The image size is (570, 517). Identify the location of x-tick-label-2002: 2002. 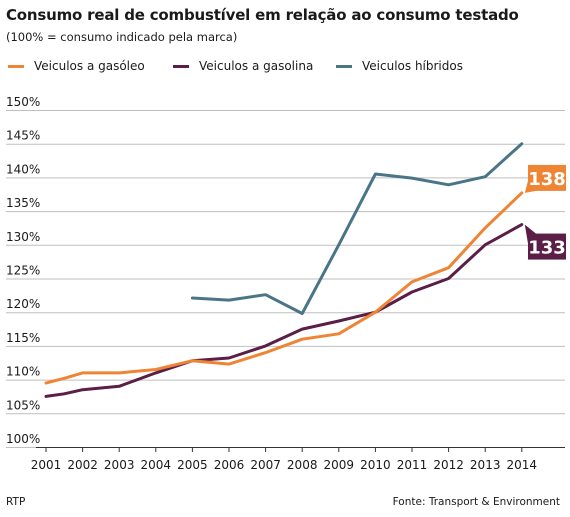
(82, 465).